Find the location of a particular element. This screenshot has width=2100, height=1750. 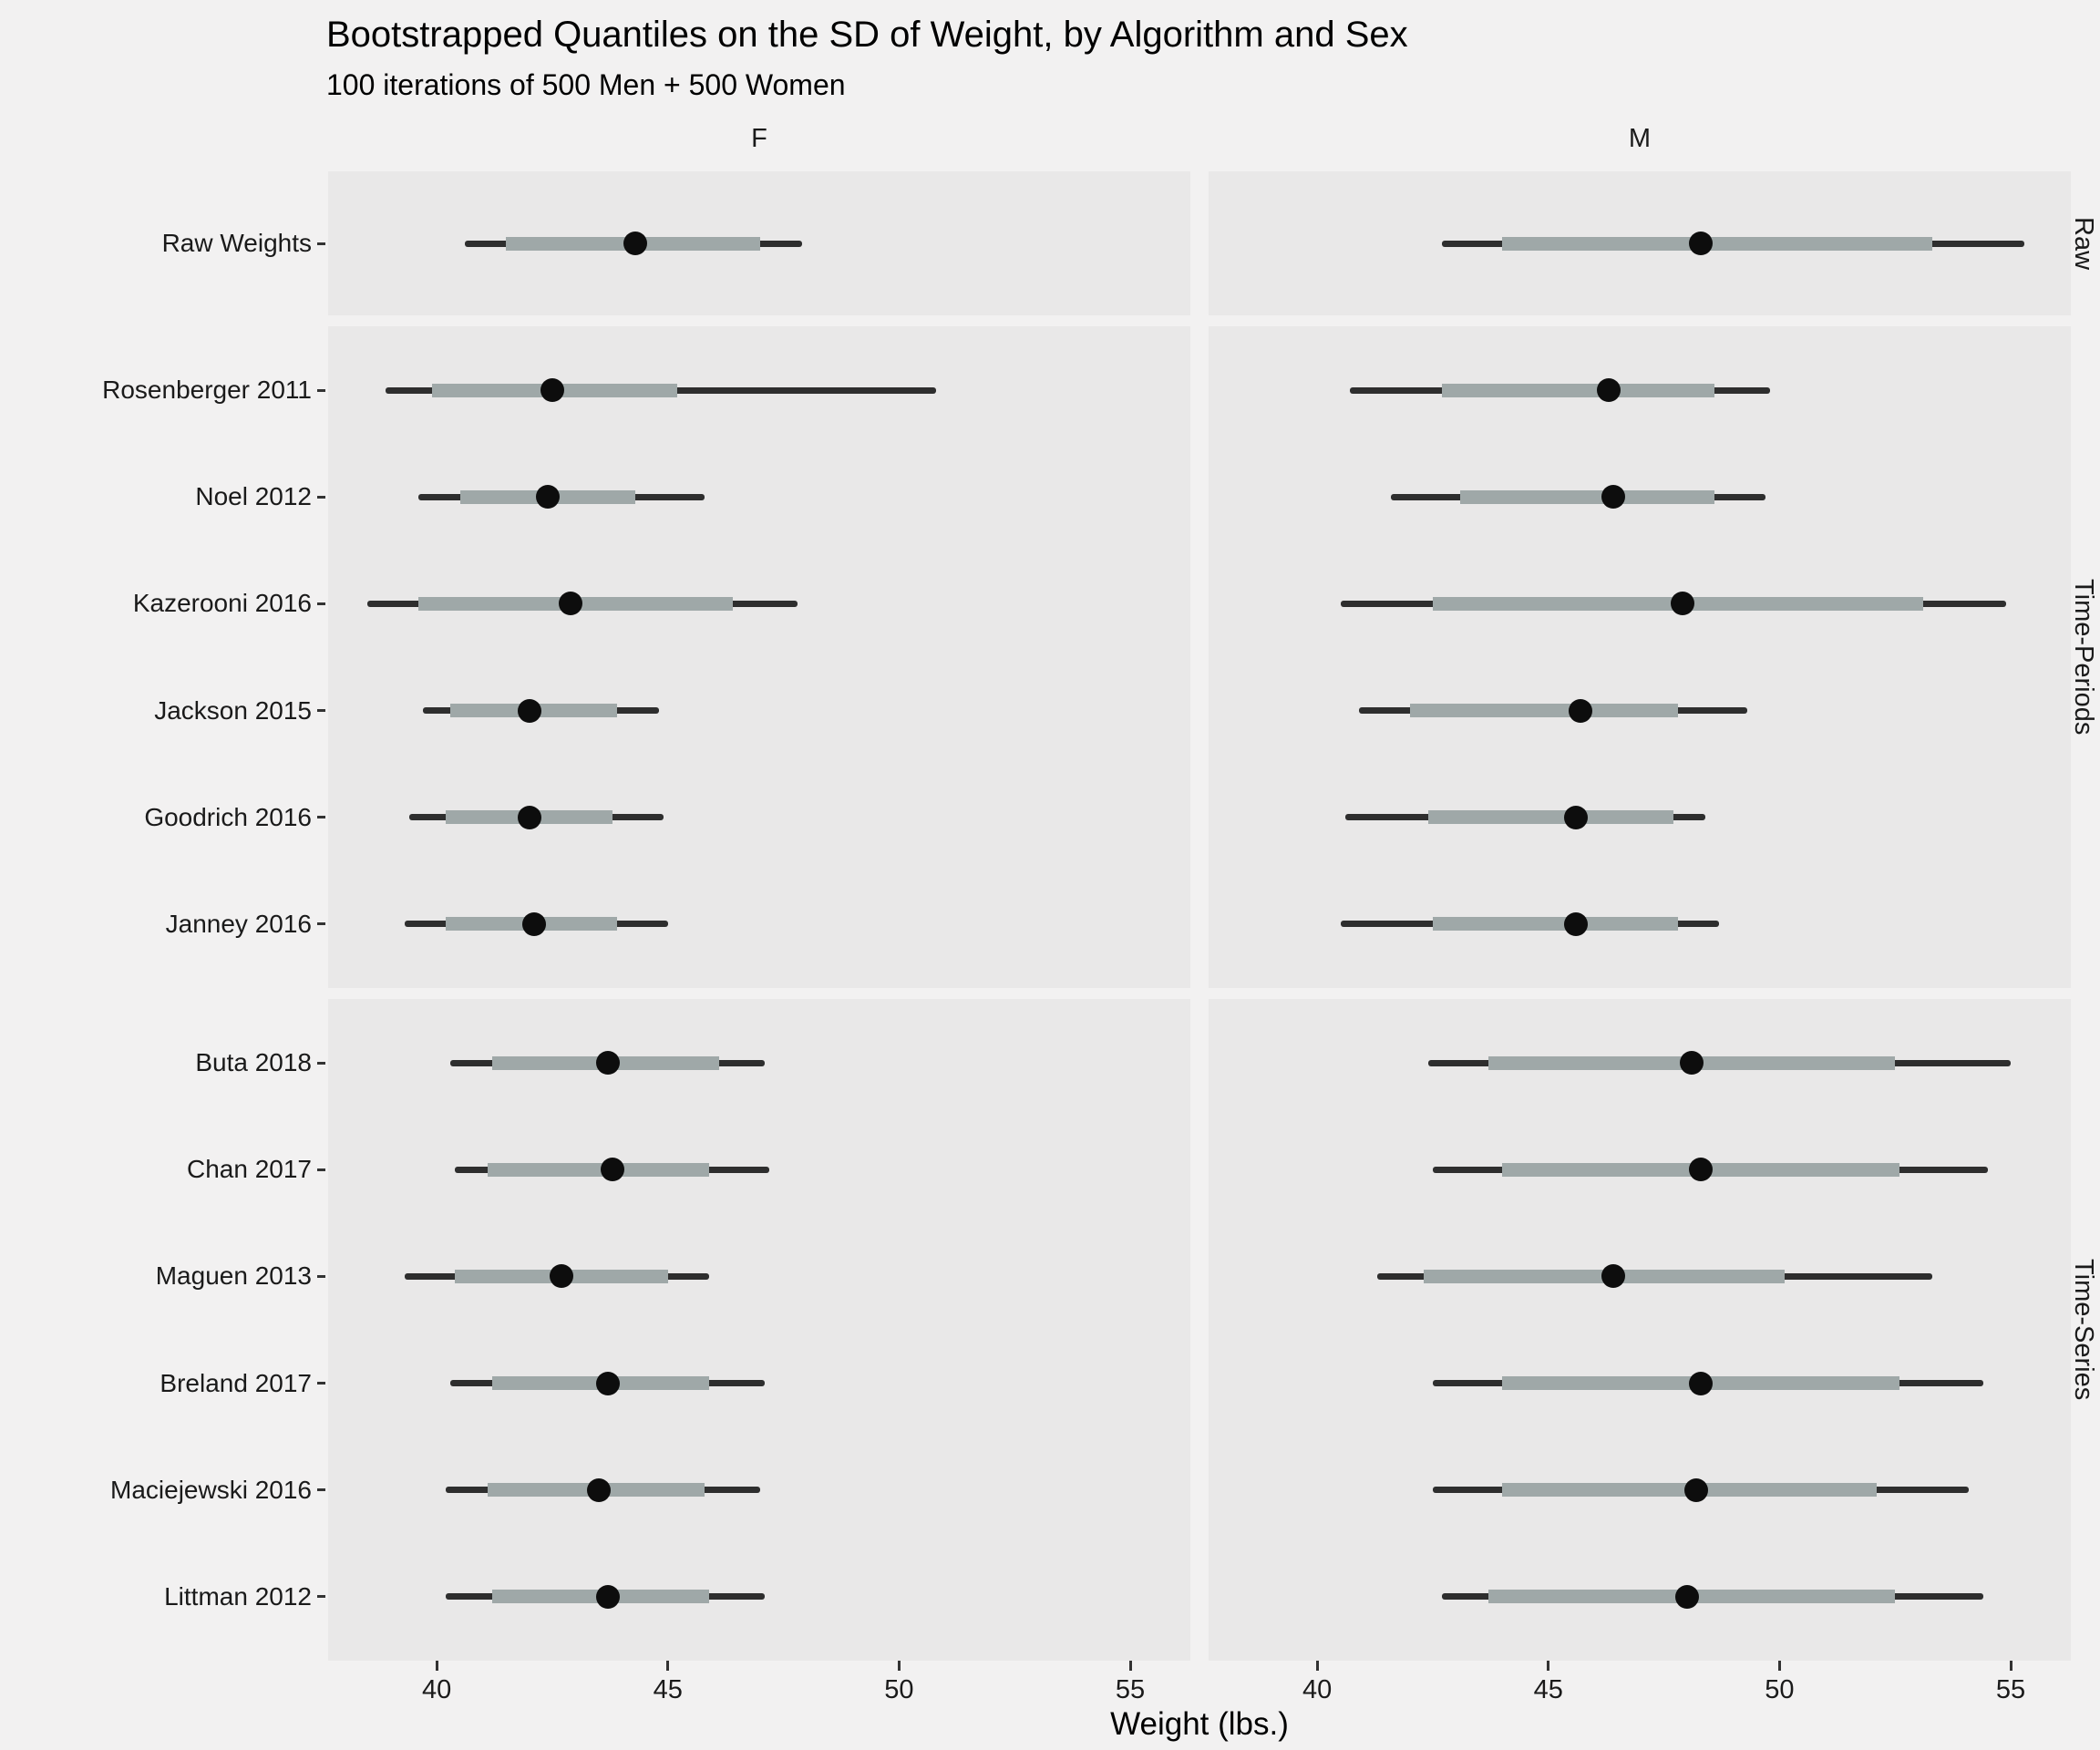

y-axis-label: Breland 2017 is located at coordinates (236, 1383).